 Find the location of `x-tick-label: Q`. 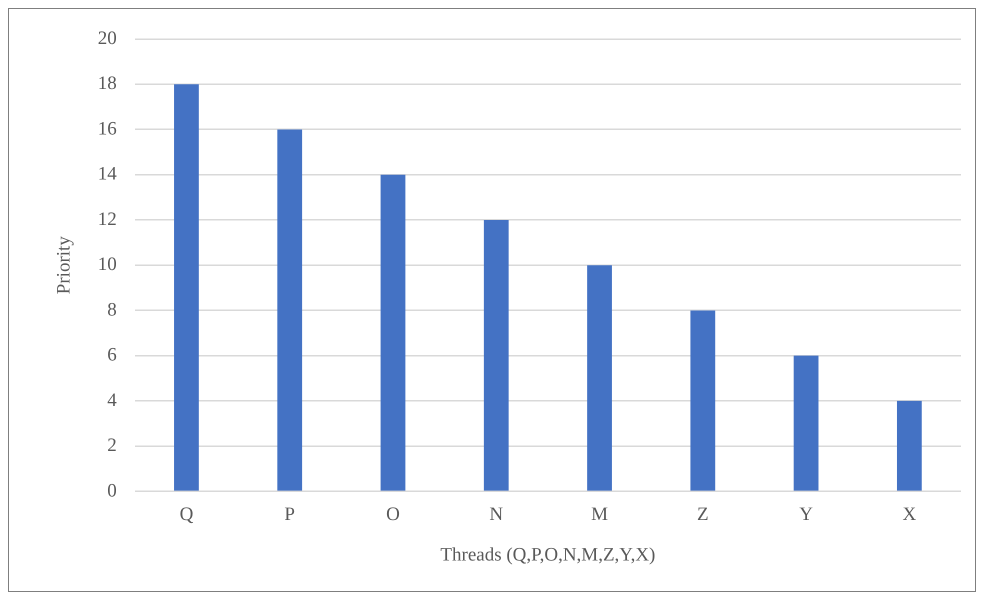

x-tick-label: Q is located at coordinates (187, 514).